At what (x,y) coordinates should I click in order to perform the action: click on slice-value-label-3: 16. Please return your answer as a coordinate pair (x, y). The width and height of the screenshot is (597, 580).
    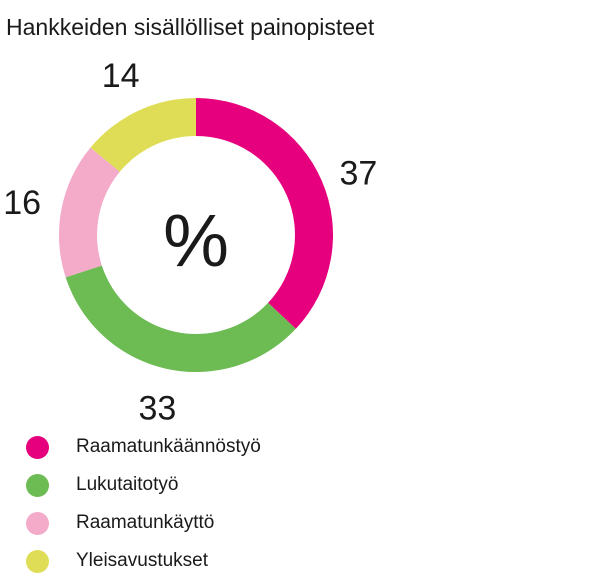
    Looking at the image, I should click on (22, 203).